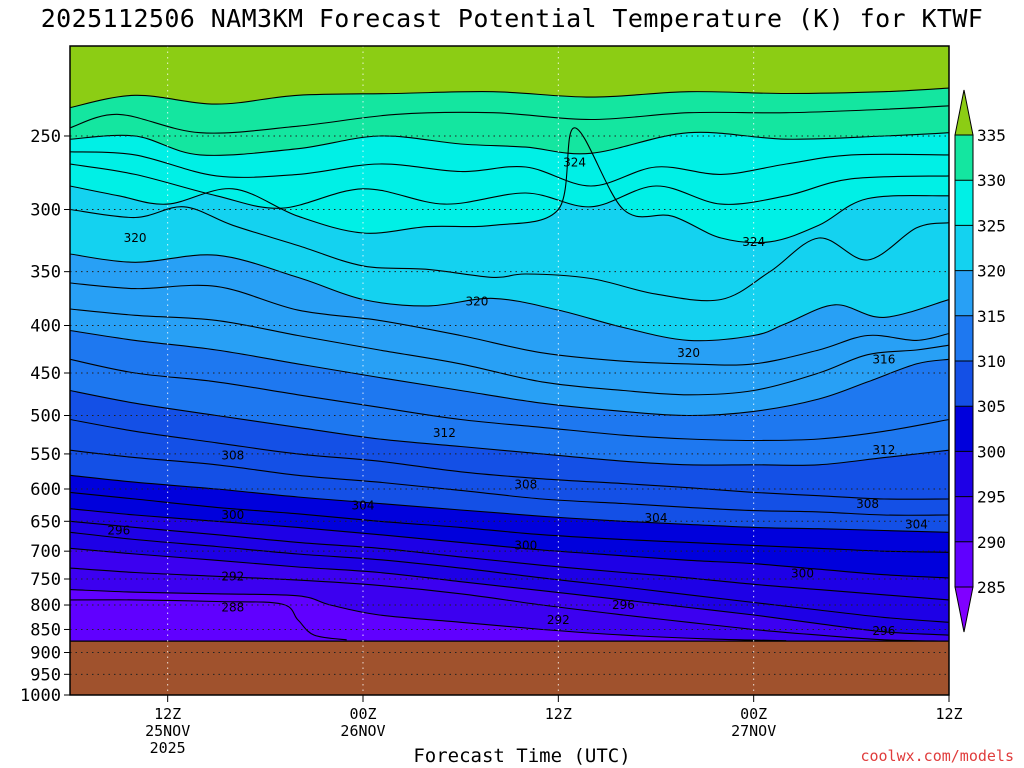  Describe the element at coordinates (937, 756) in the screenshot. I see `credit-link: coolwx.com/models` at that location.